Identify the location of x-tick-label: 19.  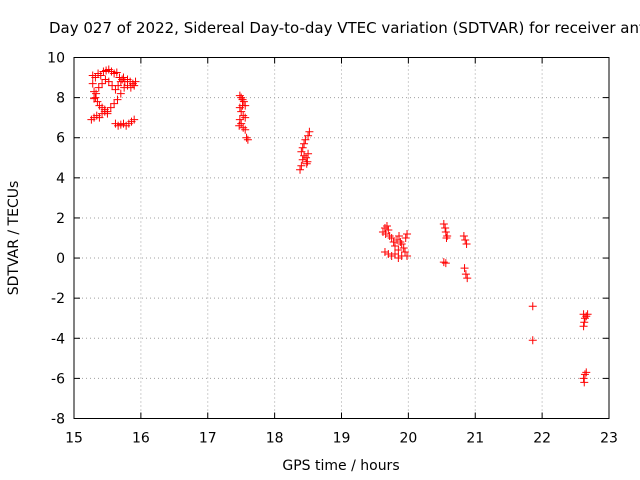
(342, 439).